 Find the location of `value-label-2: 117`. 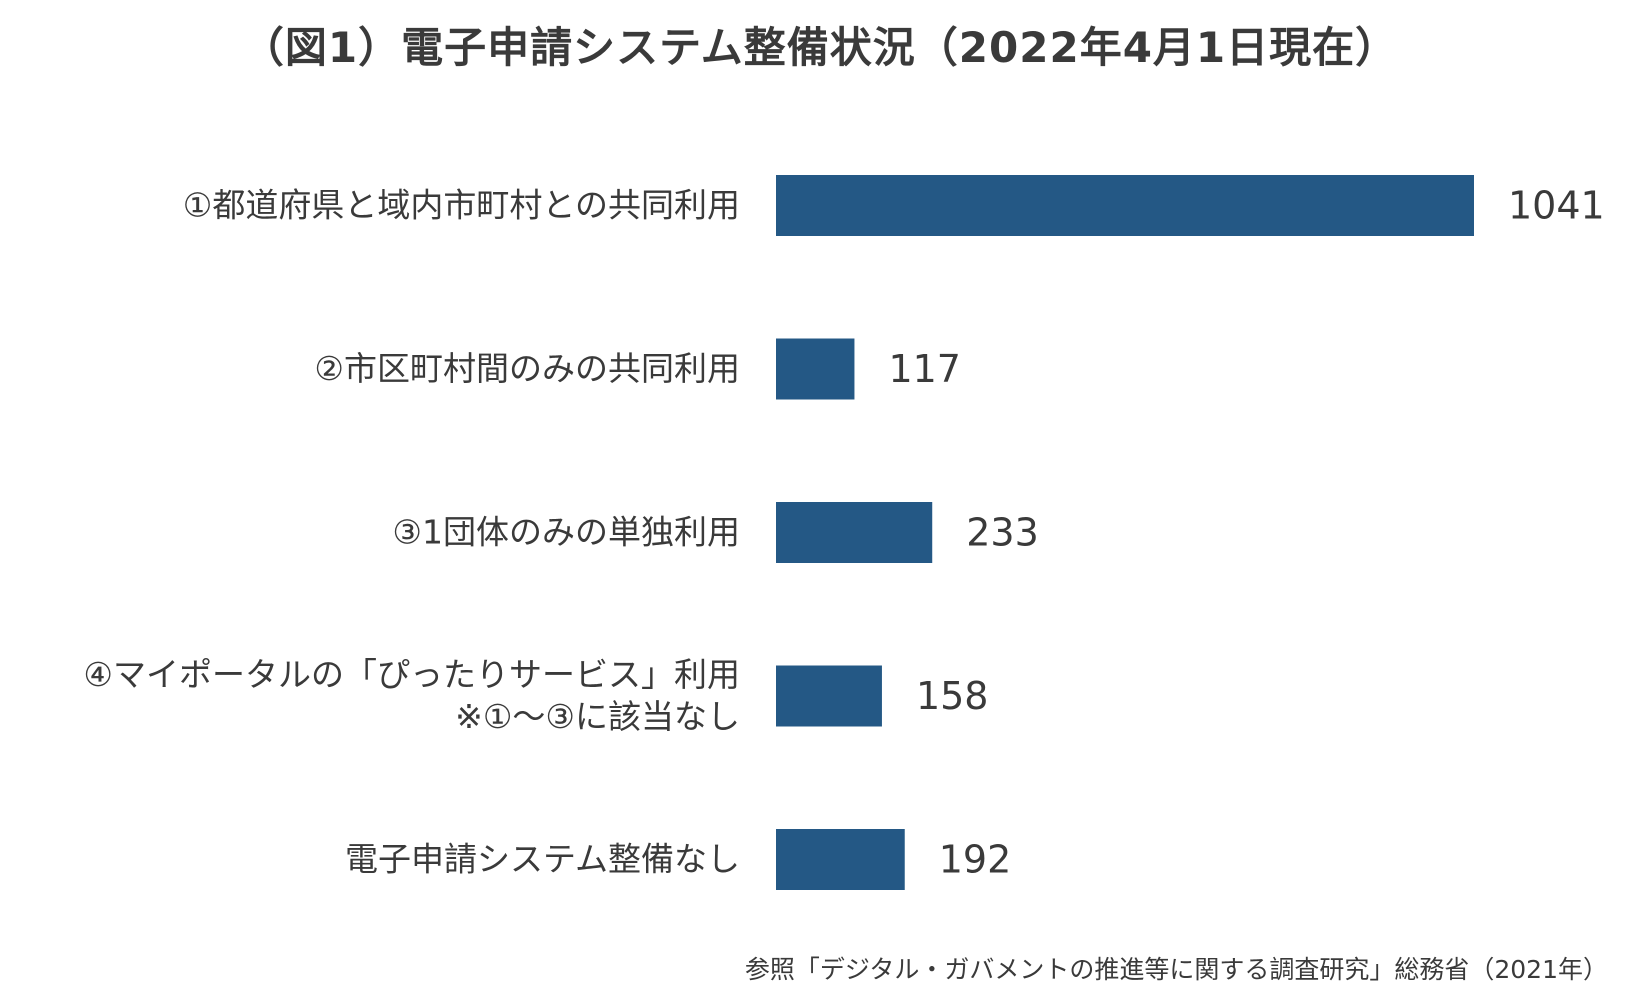

value-label-2: 117 is located at coordinates (924, 369).